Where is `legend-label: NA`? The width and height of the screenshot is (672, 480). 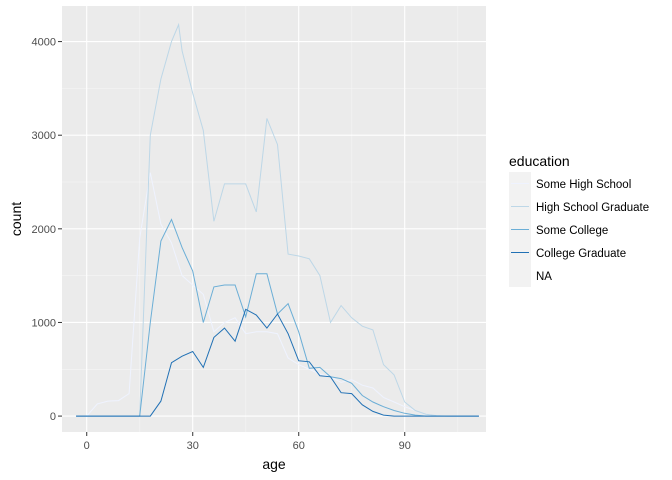
legend-label: NA is located at coordinates (544, 277).